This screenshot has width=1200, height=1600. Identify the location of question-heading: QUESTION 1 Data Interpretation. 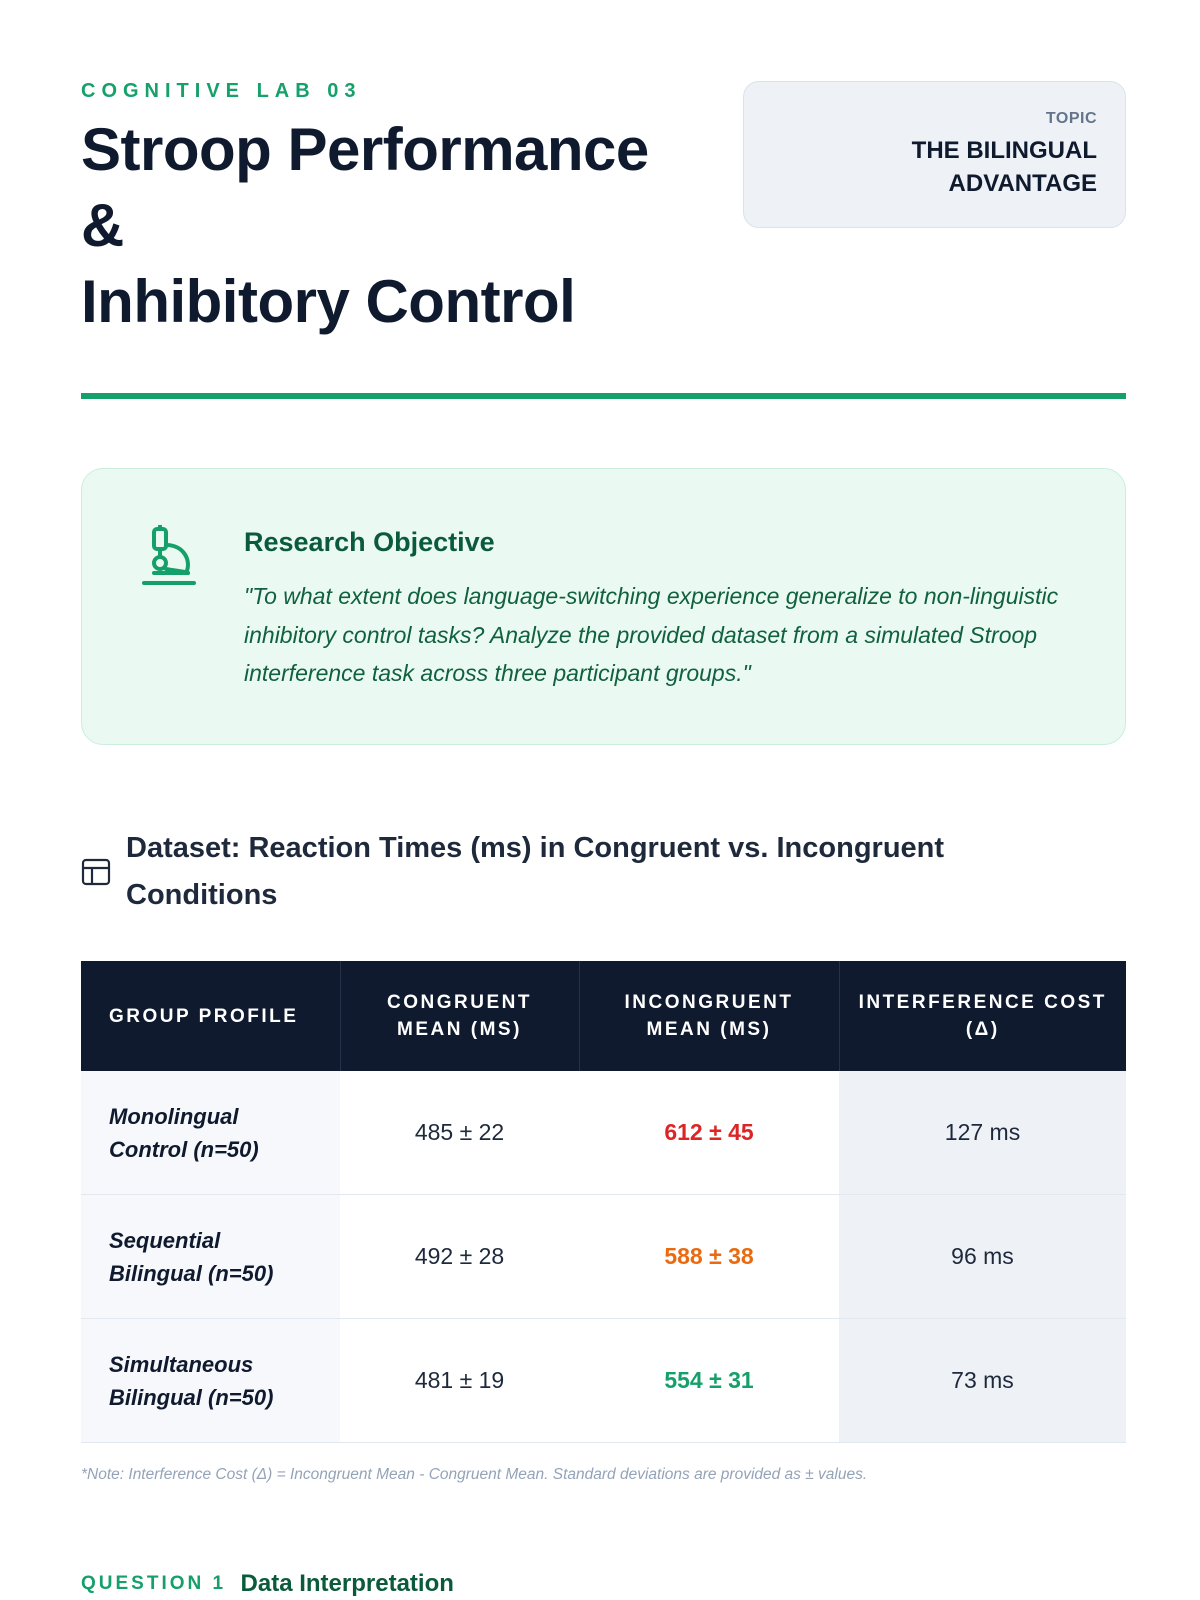
(267, 1584).